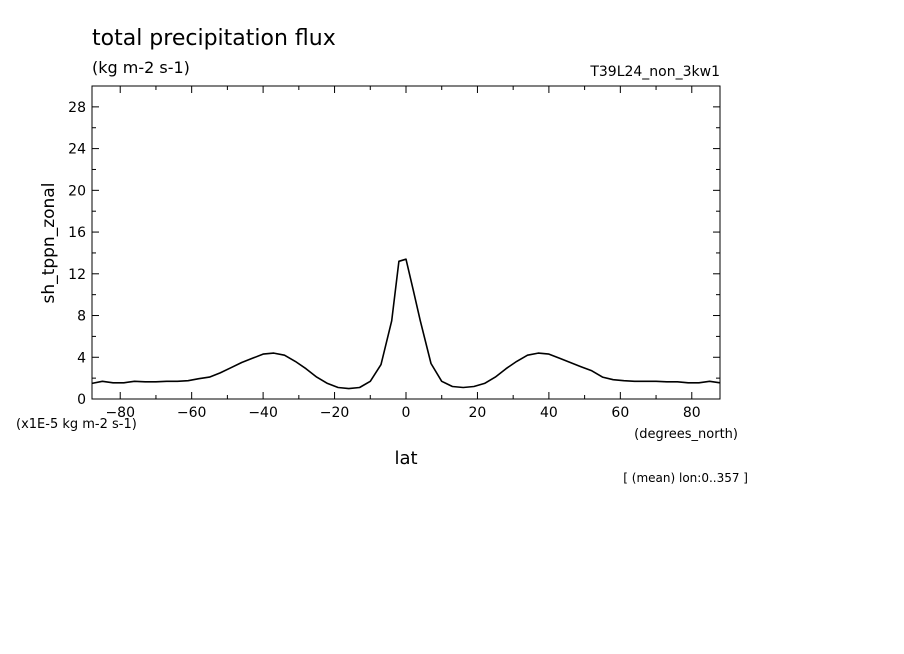 Image resolution: width=904 pixels, height=654 pixels. Describe the element at coordinates (77, 191) in the screenshot. I see `y-tick-label: 20` at that location.